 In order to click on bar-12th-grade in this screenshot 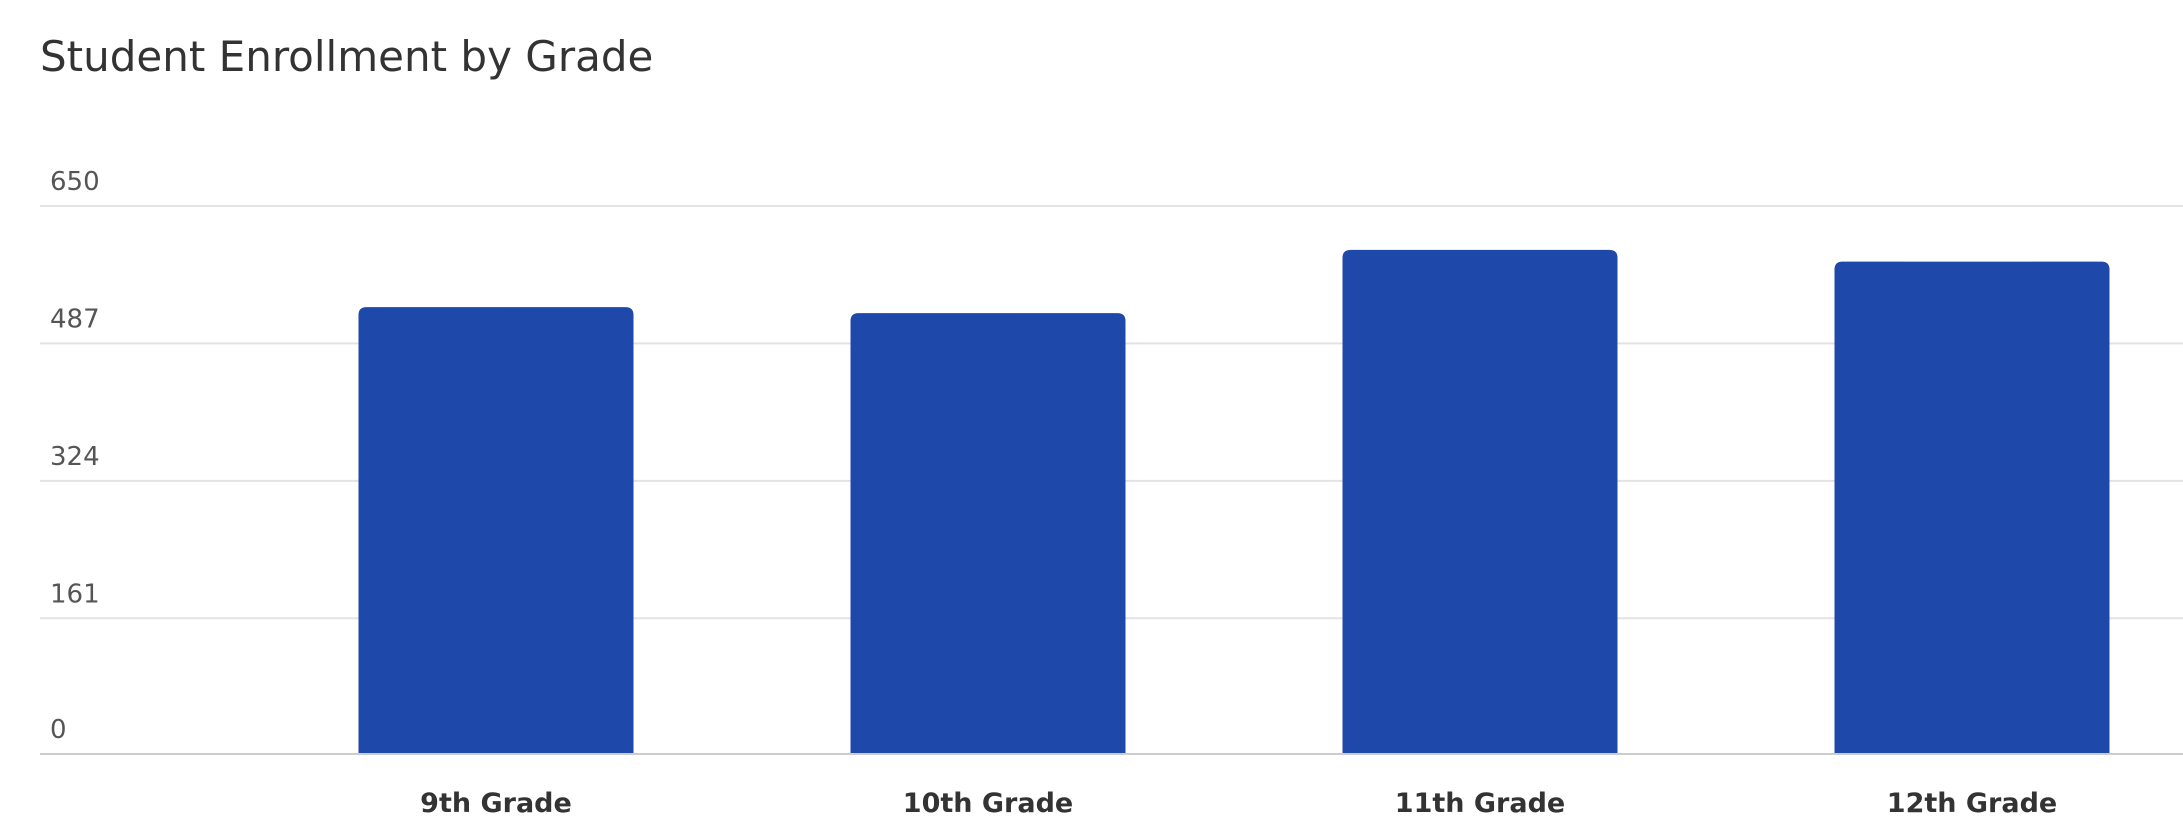, I will do `click(1972, 507)`.